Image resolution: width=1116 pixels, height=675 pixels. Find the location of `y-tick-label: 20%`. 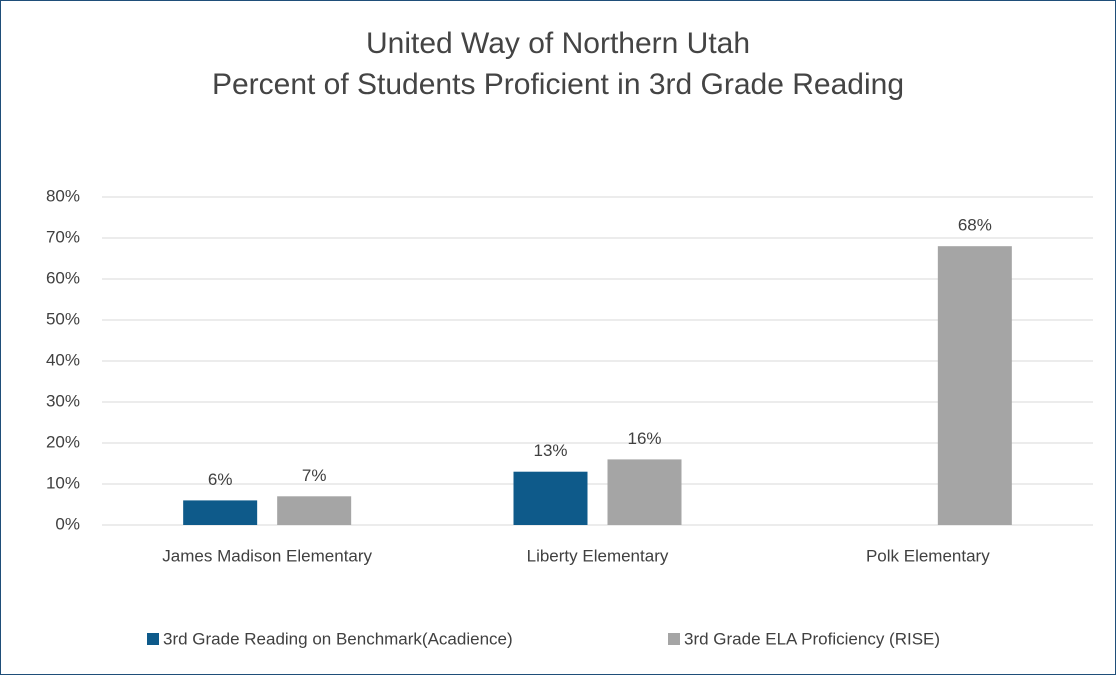

y-tick-label: 20% is located at coordinates (63, 441).